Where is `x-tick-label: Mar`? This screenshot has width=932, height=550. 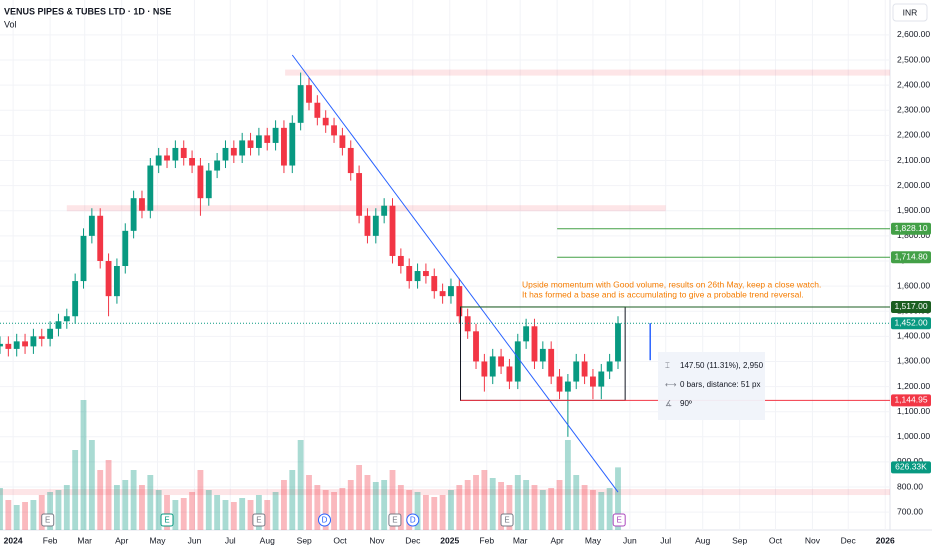
x-tick-label: Mar is located at coordinates (84, 540).